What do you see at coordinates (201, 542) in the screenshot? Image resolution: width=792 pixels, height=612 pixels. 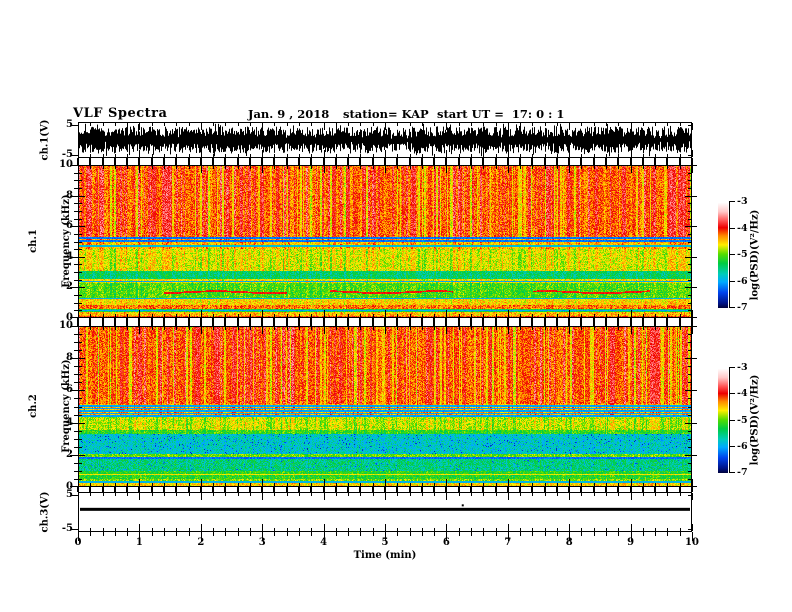 I see `x-tick-label: 2` at bounding box center [201, 542].